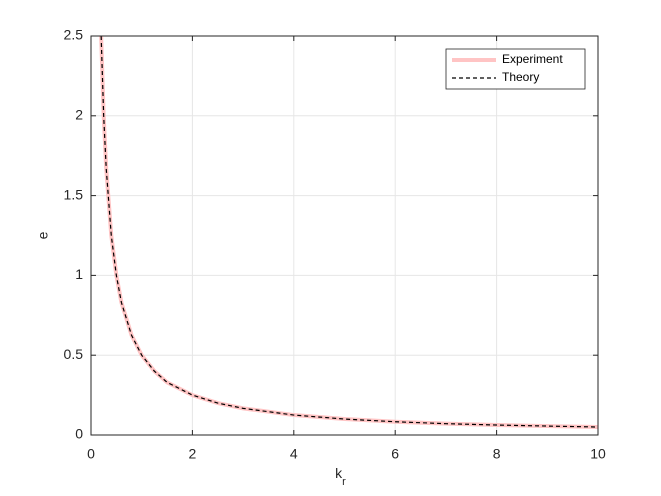 The height and width of the screenshot is (496, 661). Describe the element at coordinates (79, 115) in the screenshot. I see `y-tick-label: 2` at that location.